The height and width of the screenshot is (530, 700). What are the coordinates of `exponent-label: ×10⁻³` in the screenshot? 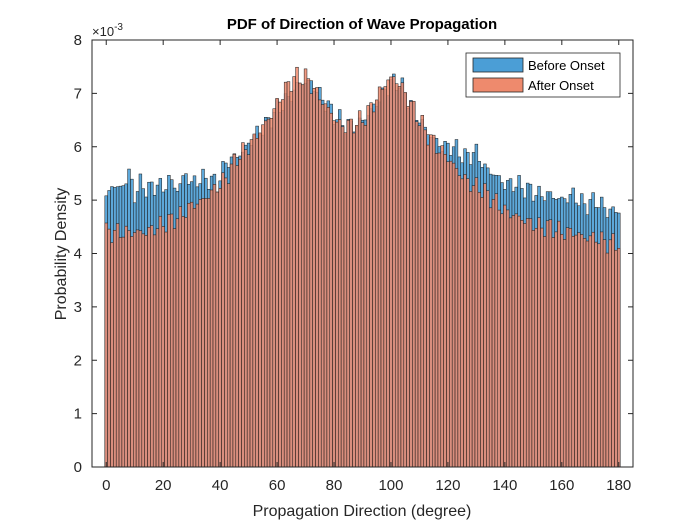 It's located at (107, 30).